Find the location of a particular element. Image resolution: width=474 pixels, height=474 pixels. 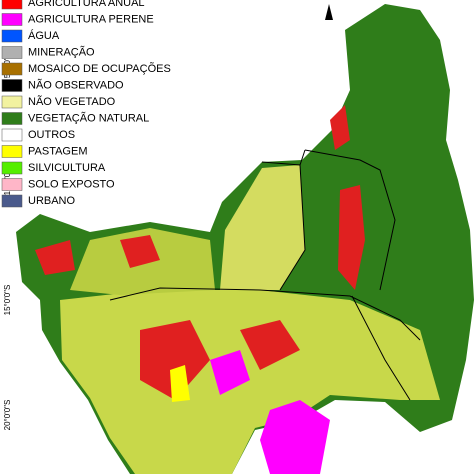

legend-label: AGRICULTURA ANUAL is located at coordinates (86, 4).